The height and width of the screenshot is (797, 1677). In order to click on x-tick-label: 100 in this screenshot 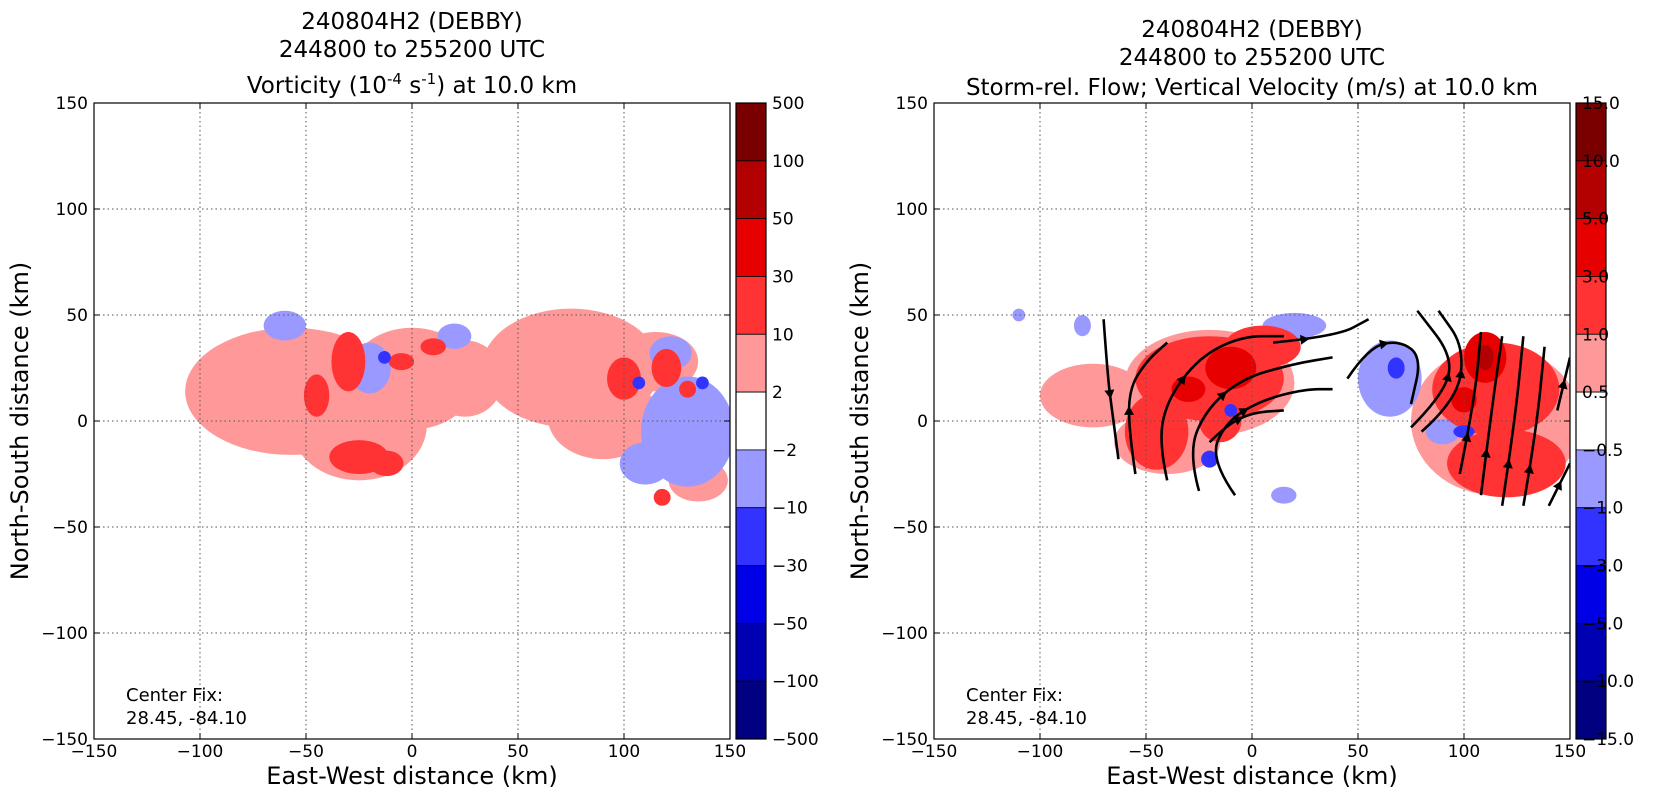, I will do `click(624, 752)`.